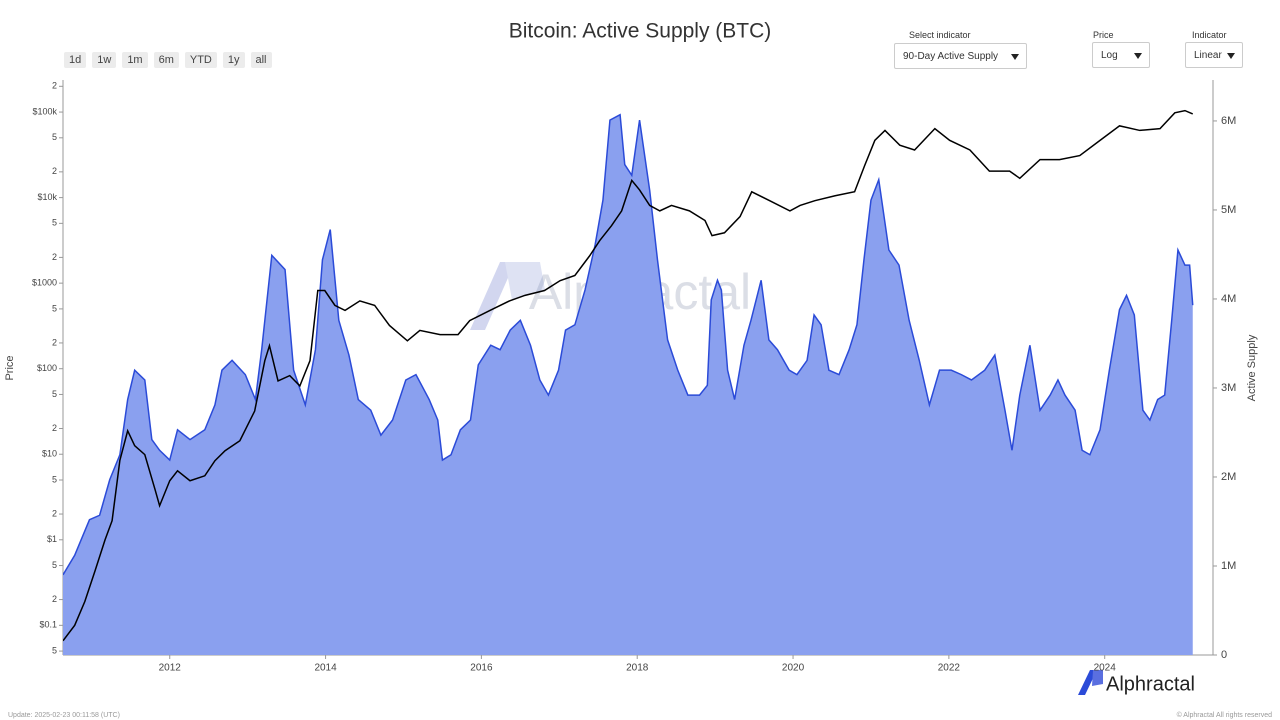 The height and width of the screenshot is (720, 1280). I want to click on y2-tick-label: 5M, so click(1228, 210).